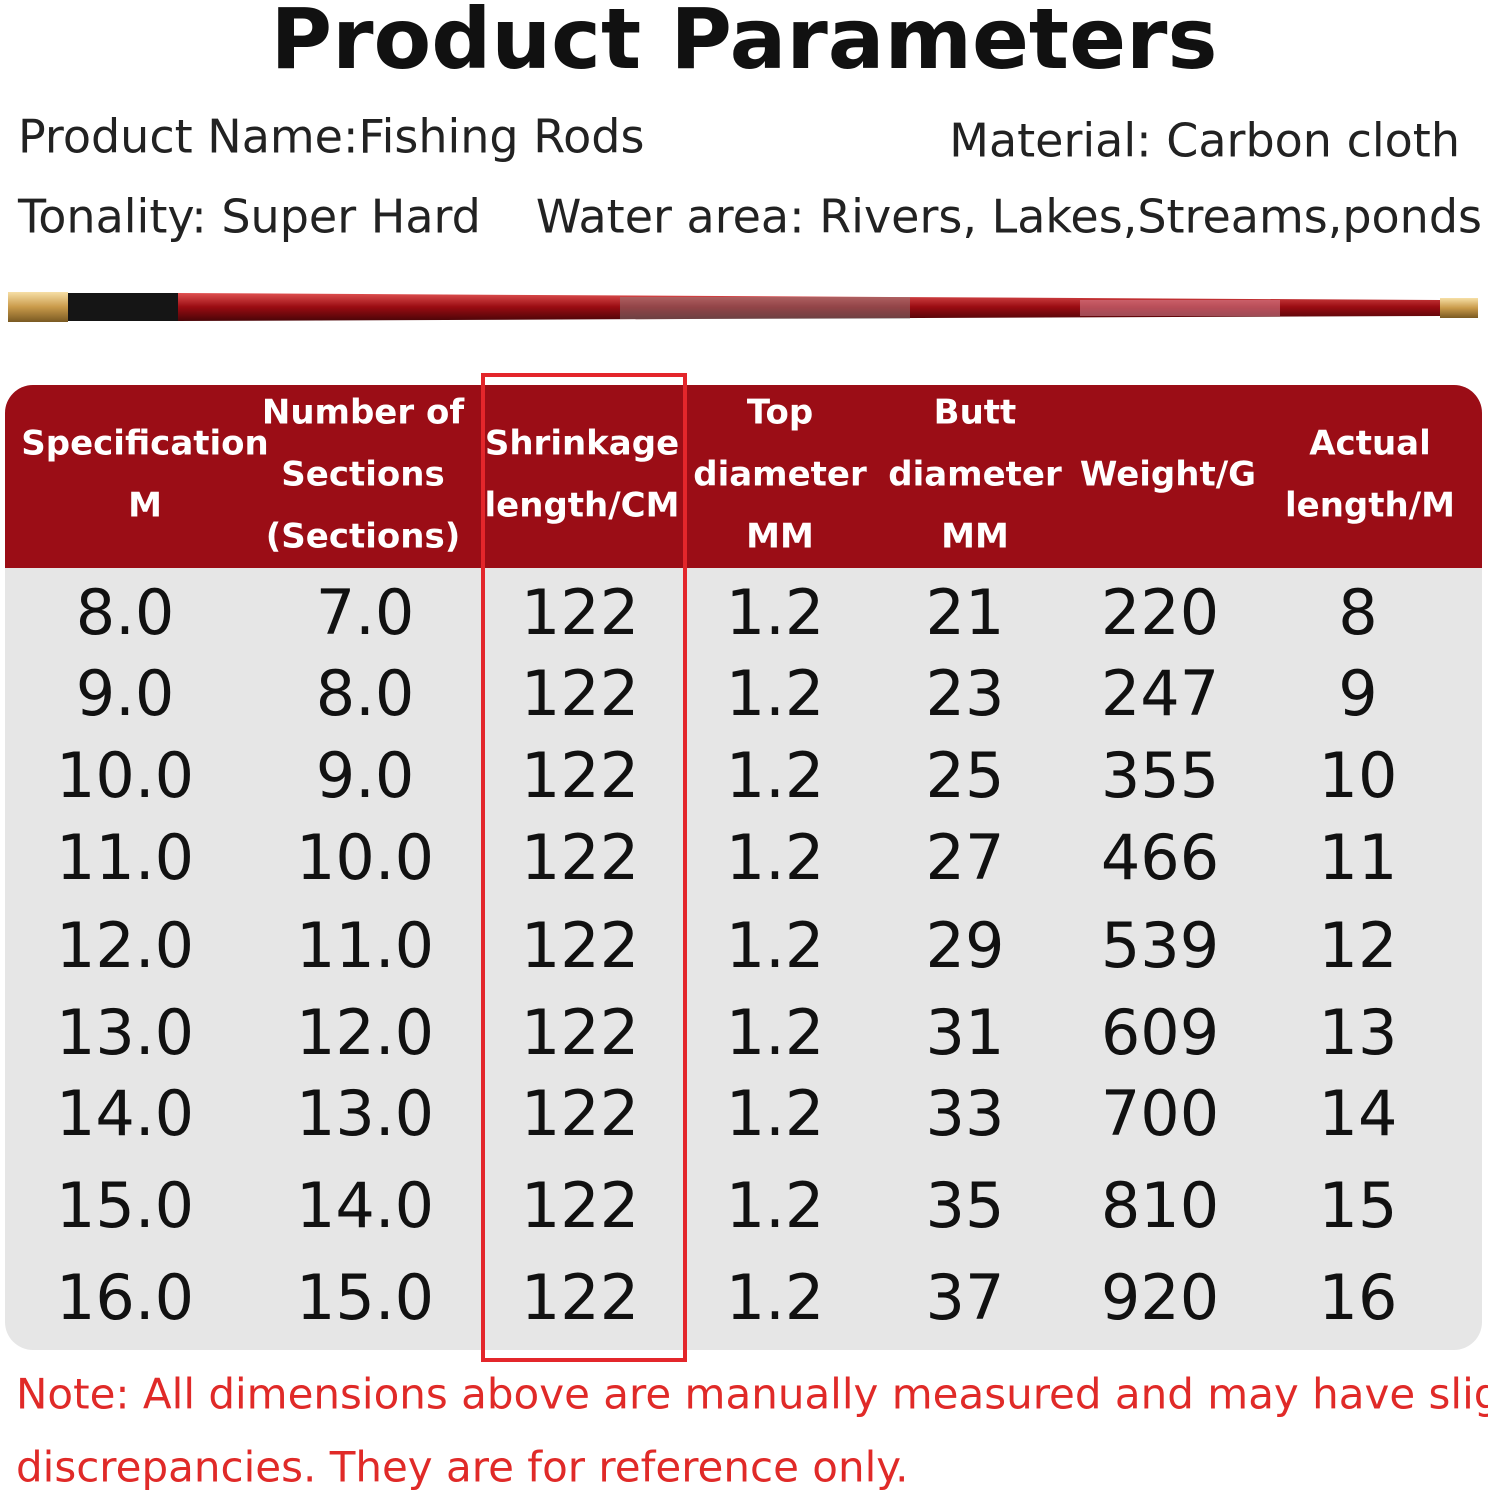  What do you see at coordinates (1160, 1113) in the screenshot?
I see `table-cell: 700` at bounding box center [1160, 1113].